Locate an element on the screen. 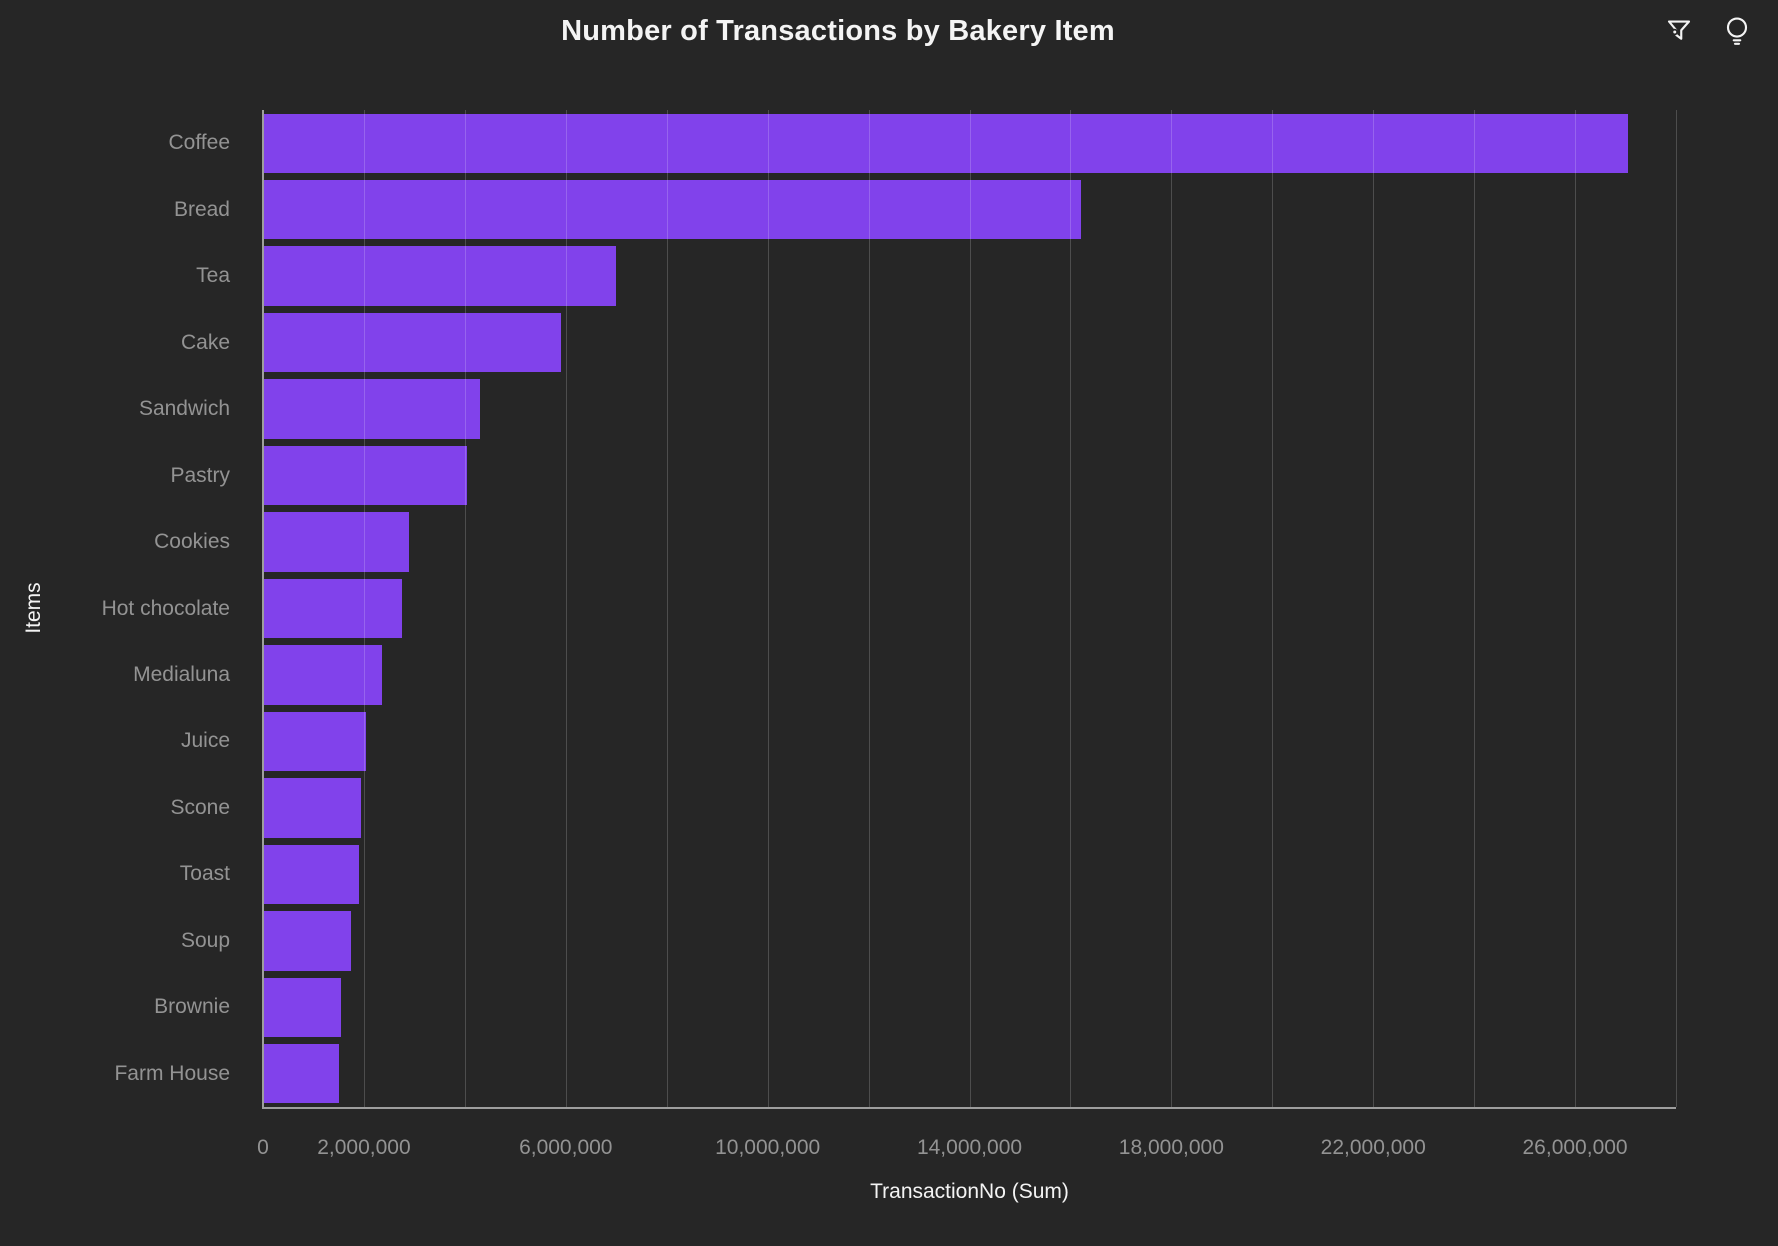 The image size is (1778, 1246). bar-farm-house is located at coordinates (301, 1074).